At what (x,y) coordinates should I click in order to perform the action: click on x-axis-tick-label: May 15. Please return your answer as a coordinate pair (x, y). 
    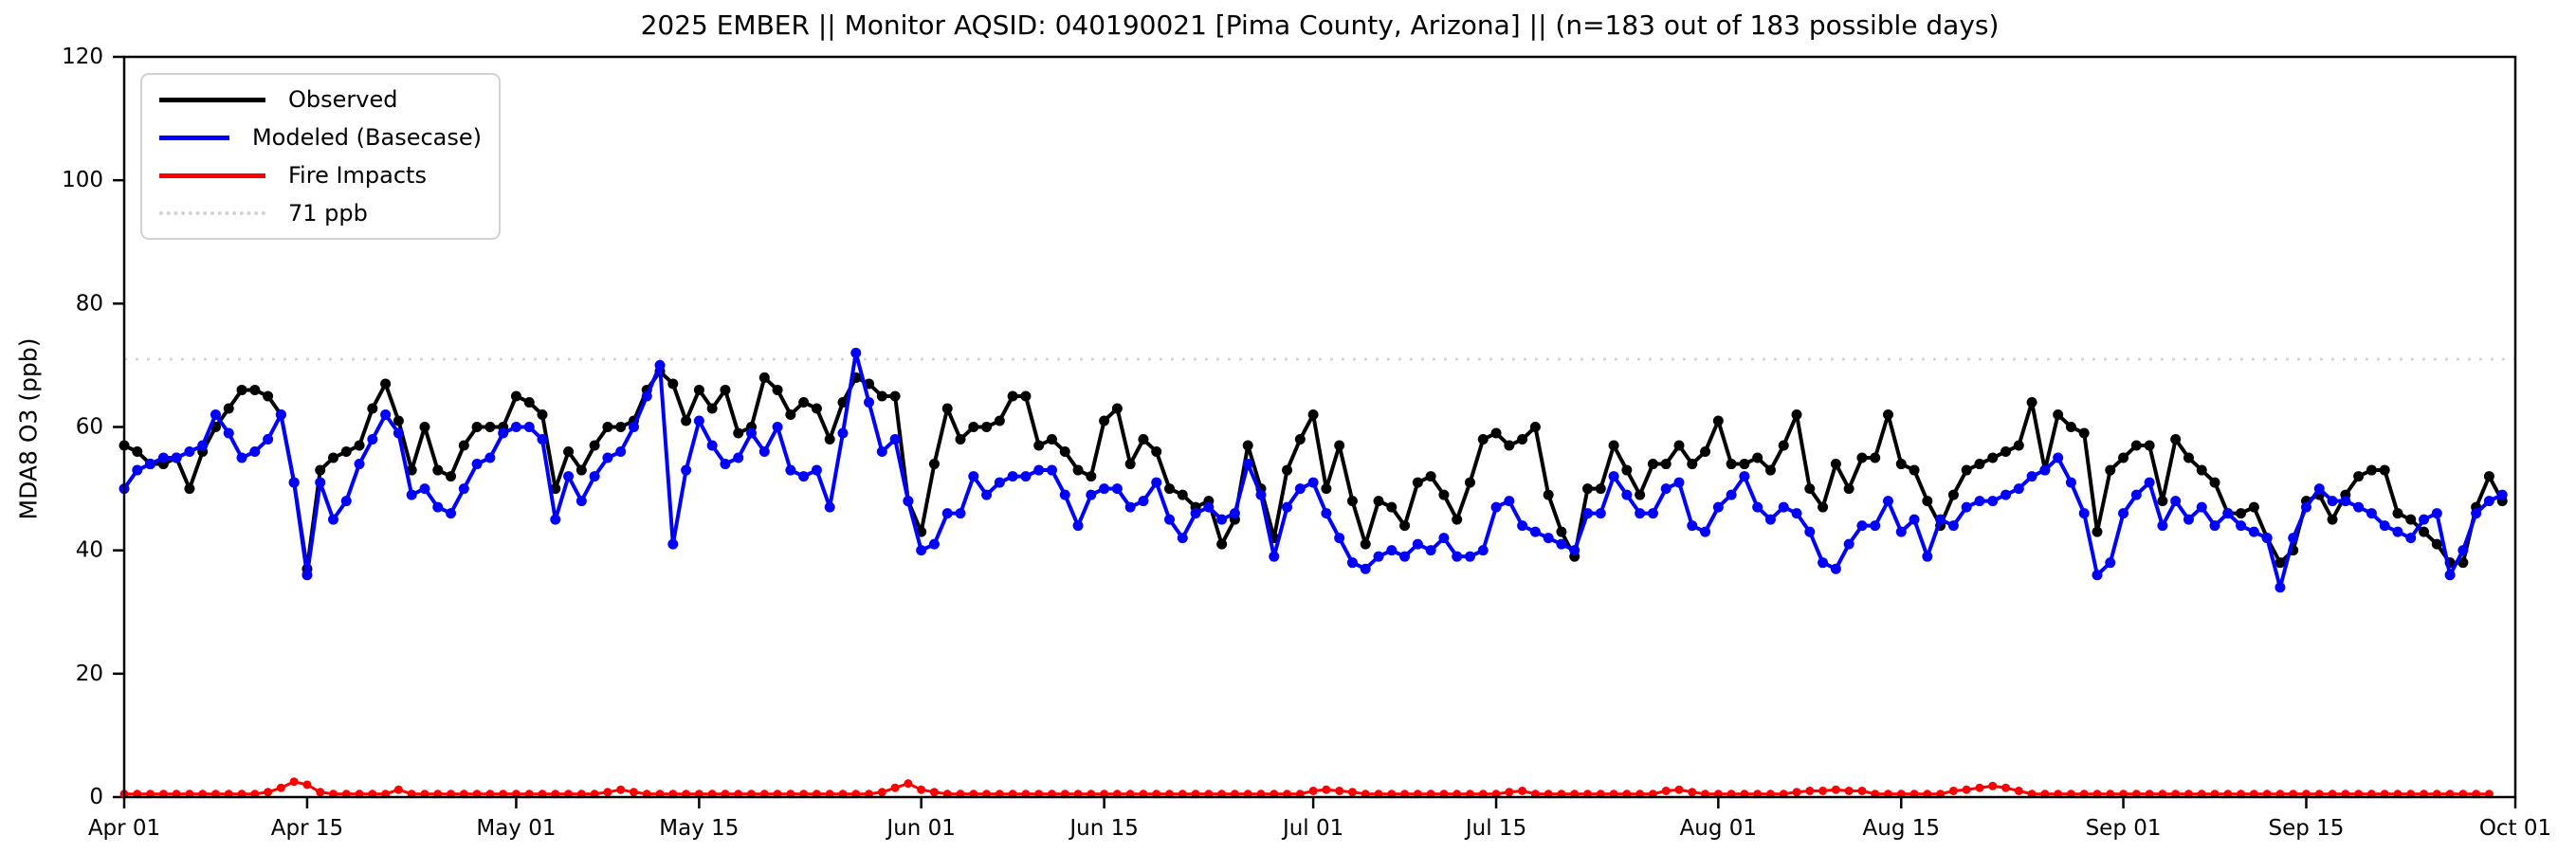
    Looking at the image, I should click on (699, 828).